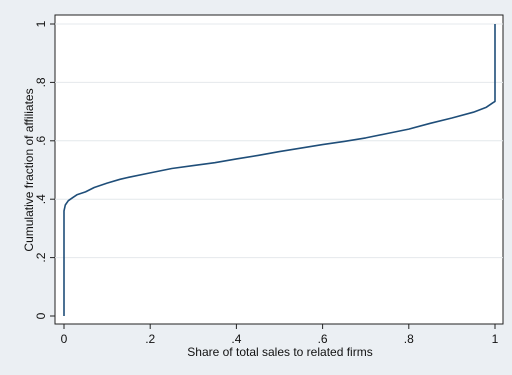 The height and width of the screenshot is (375, 512). What do you see at coordinates (41, 199) in the screenshot?
I see `y-tick-label-2: .4` at bounding box center [41, 199].